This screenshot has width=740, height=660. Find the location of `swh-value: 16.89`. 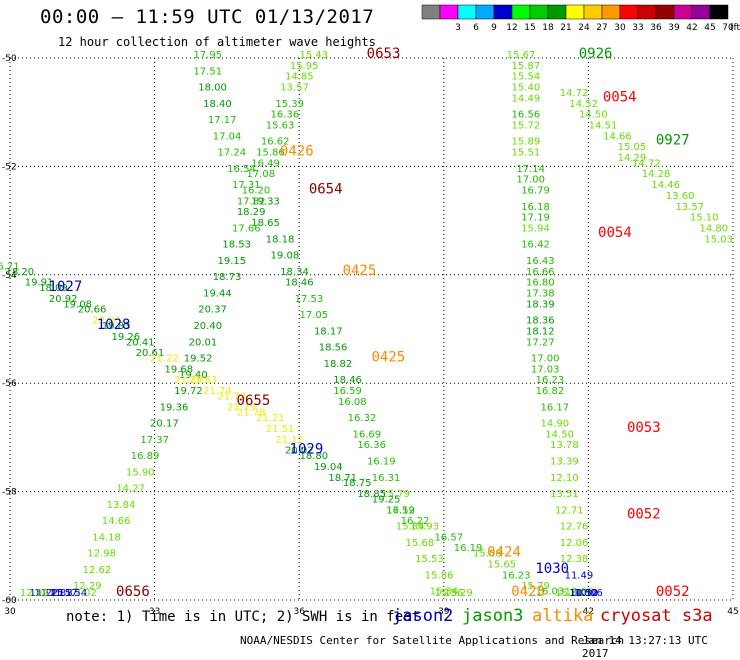

swh-value: 16.89 is located at coordinates (145, 456).